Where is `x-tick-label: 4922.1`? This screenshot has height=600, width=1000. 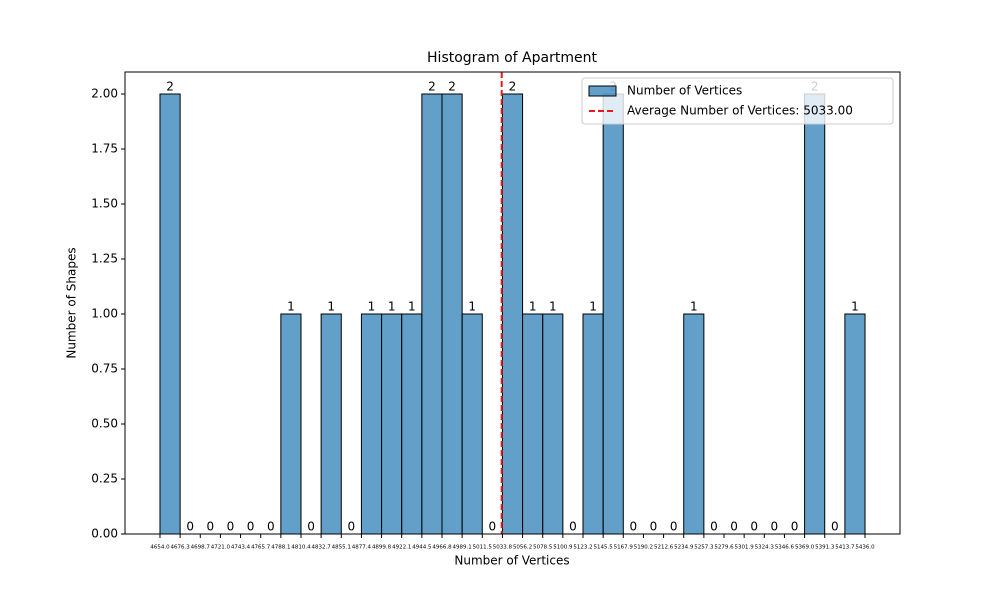
x-tick-label: 4922.1 is located at coordinates (401, 548).